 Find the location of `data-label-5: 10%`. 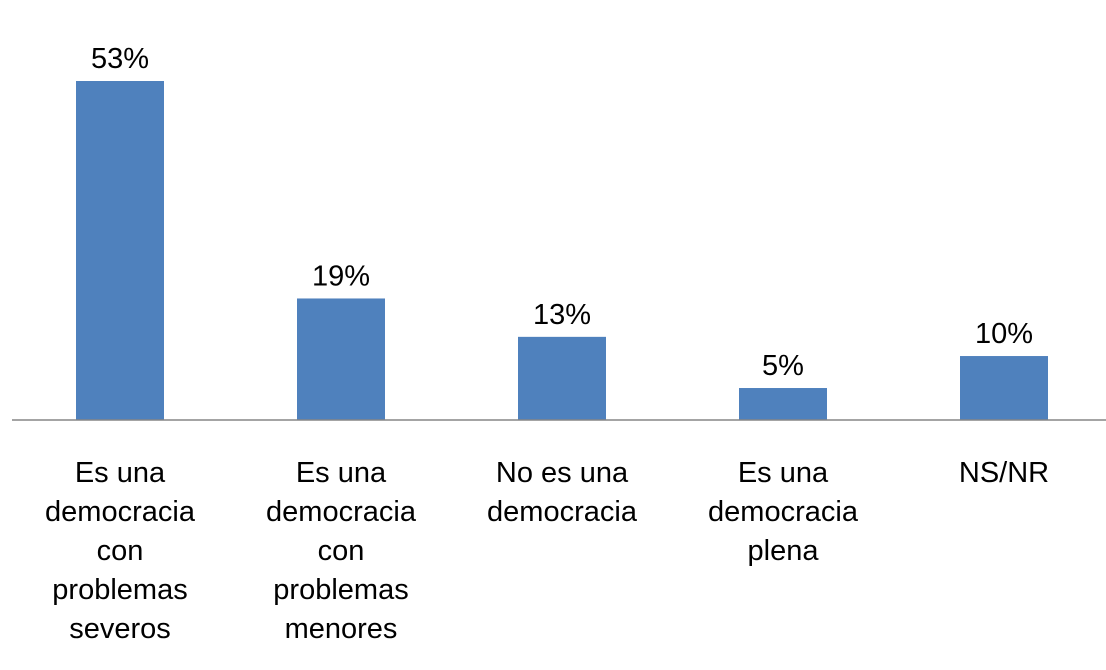

data-label-5: 10% is located at coordinates (1004, 334).